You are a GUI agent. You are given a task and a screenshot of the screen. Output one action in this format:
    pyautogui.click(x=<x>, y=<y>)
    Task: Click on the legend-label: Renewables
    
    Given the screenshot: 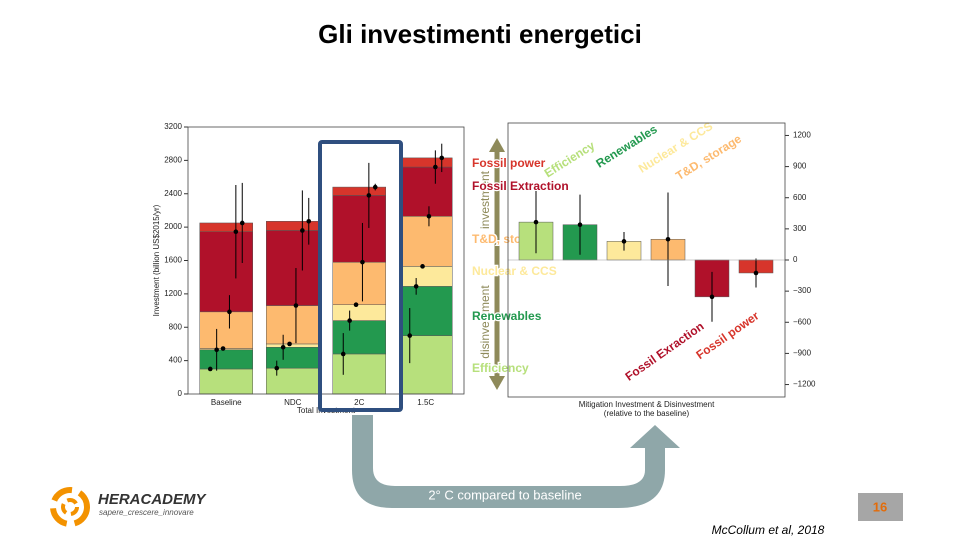 What is the action you would take?
    pyautogui.click(x=507, y=316)
    